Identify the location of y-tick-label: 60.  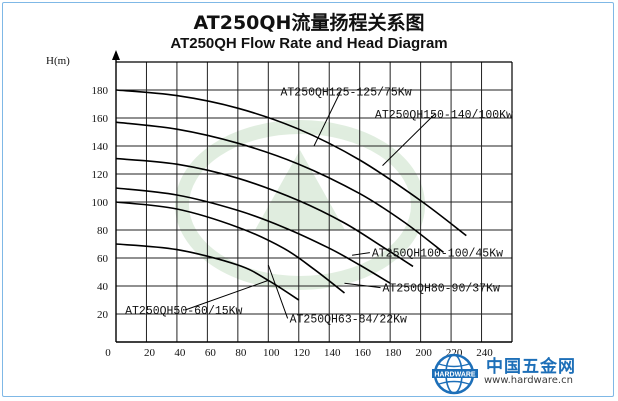
(103, 259).